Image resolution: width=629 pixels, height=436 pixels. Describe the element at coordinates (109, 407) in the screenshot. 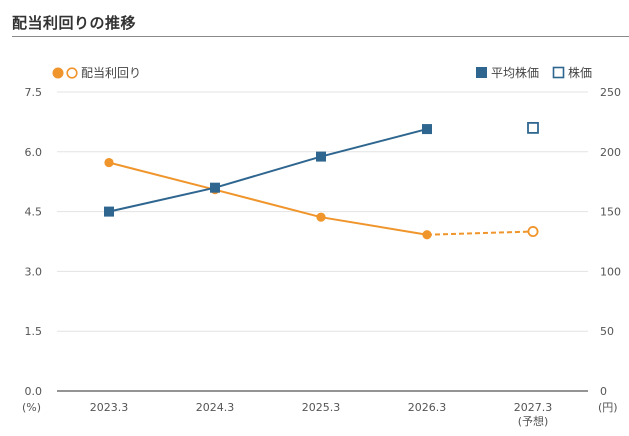

I see `x-axis-tick-label: 2023.3` at that location.